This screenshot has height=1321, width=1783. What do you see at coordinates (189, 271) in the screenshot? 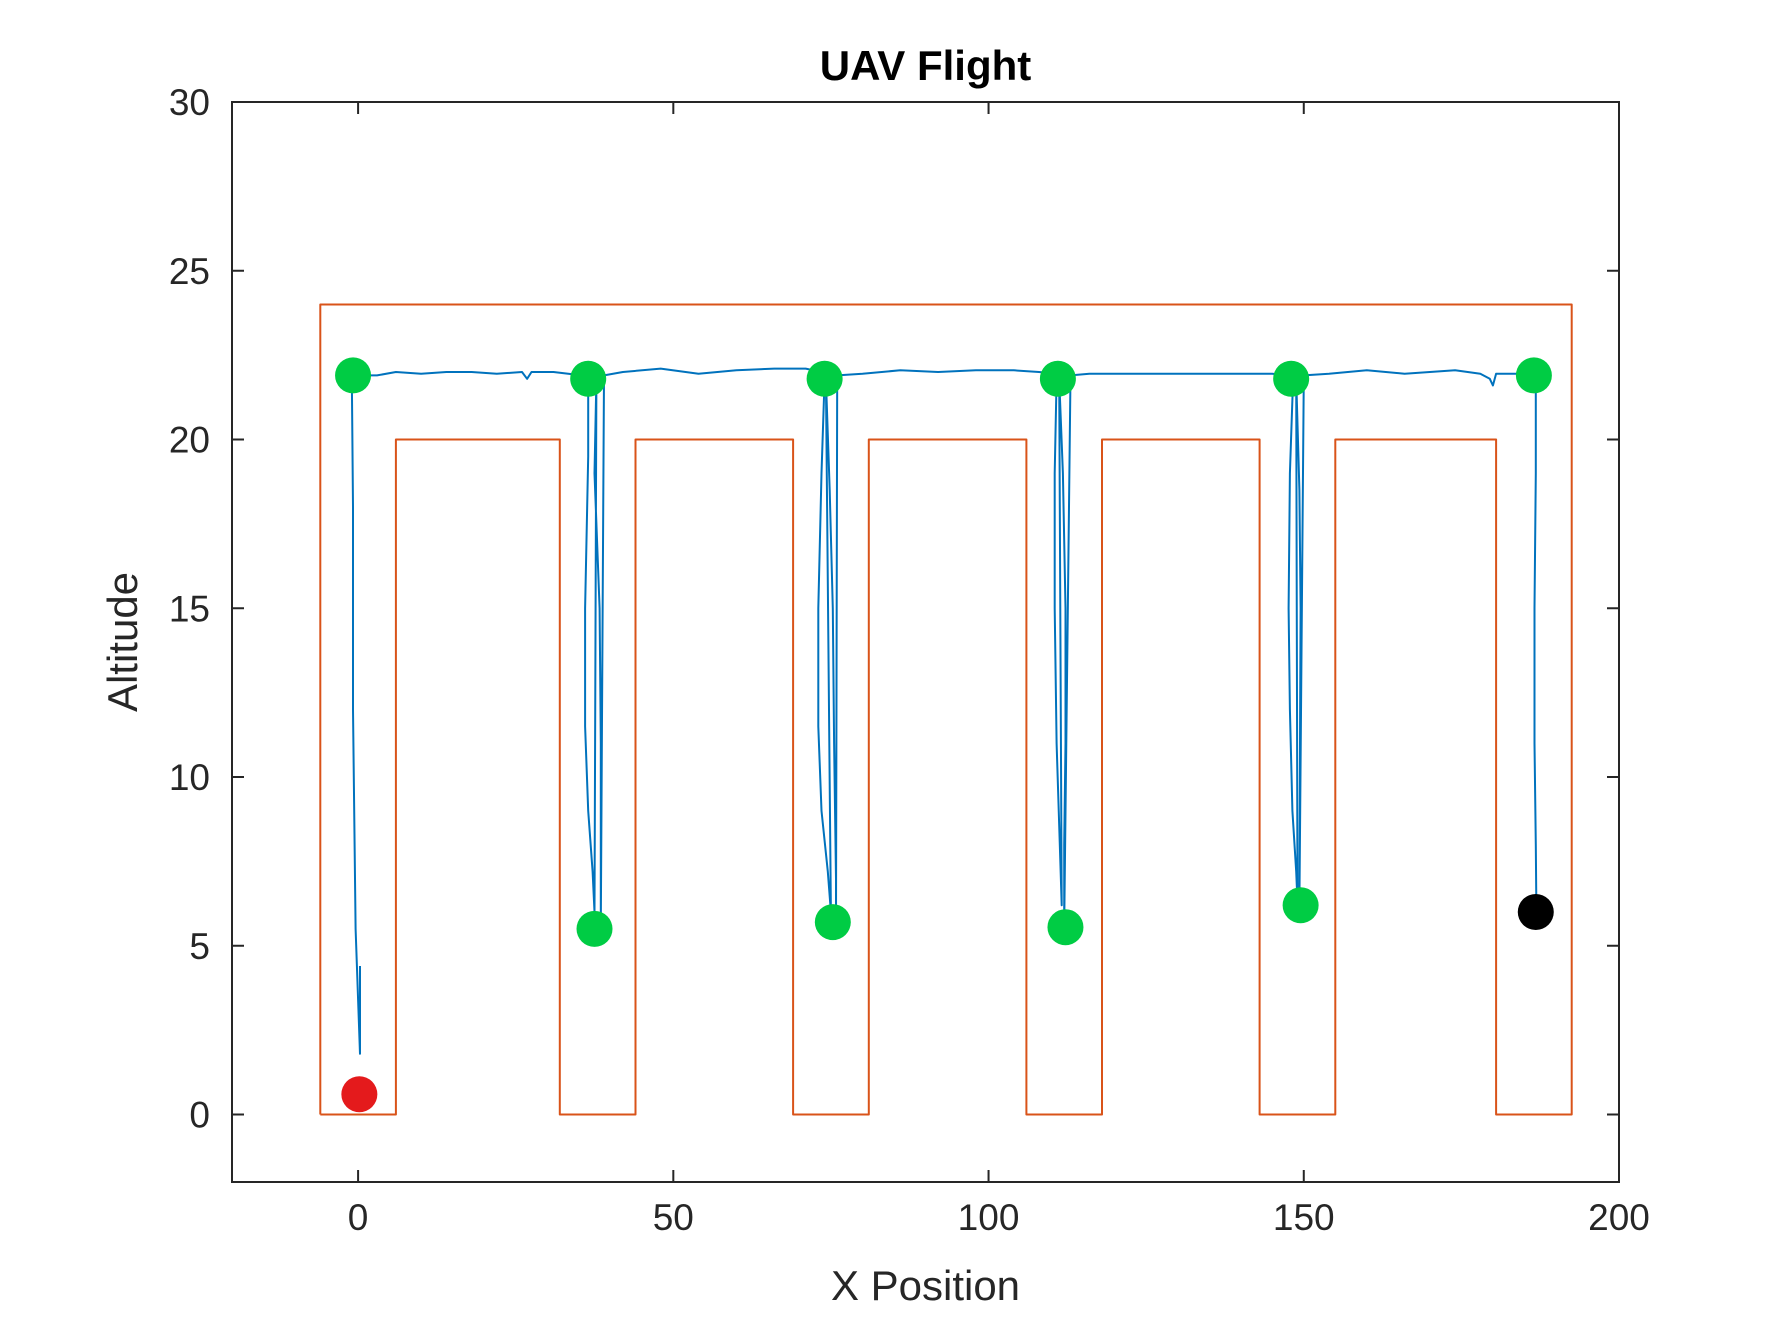
I see `y-tick-label: 25` at bounding box center [189, 271].